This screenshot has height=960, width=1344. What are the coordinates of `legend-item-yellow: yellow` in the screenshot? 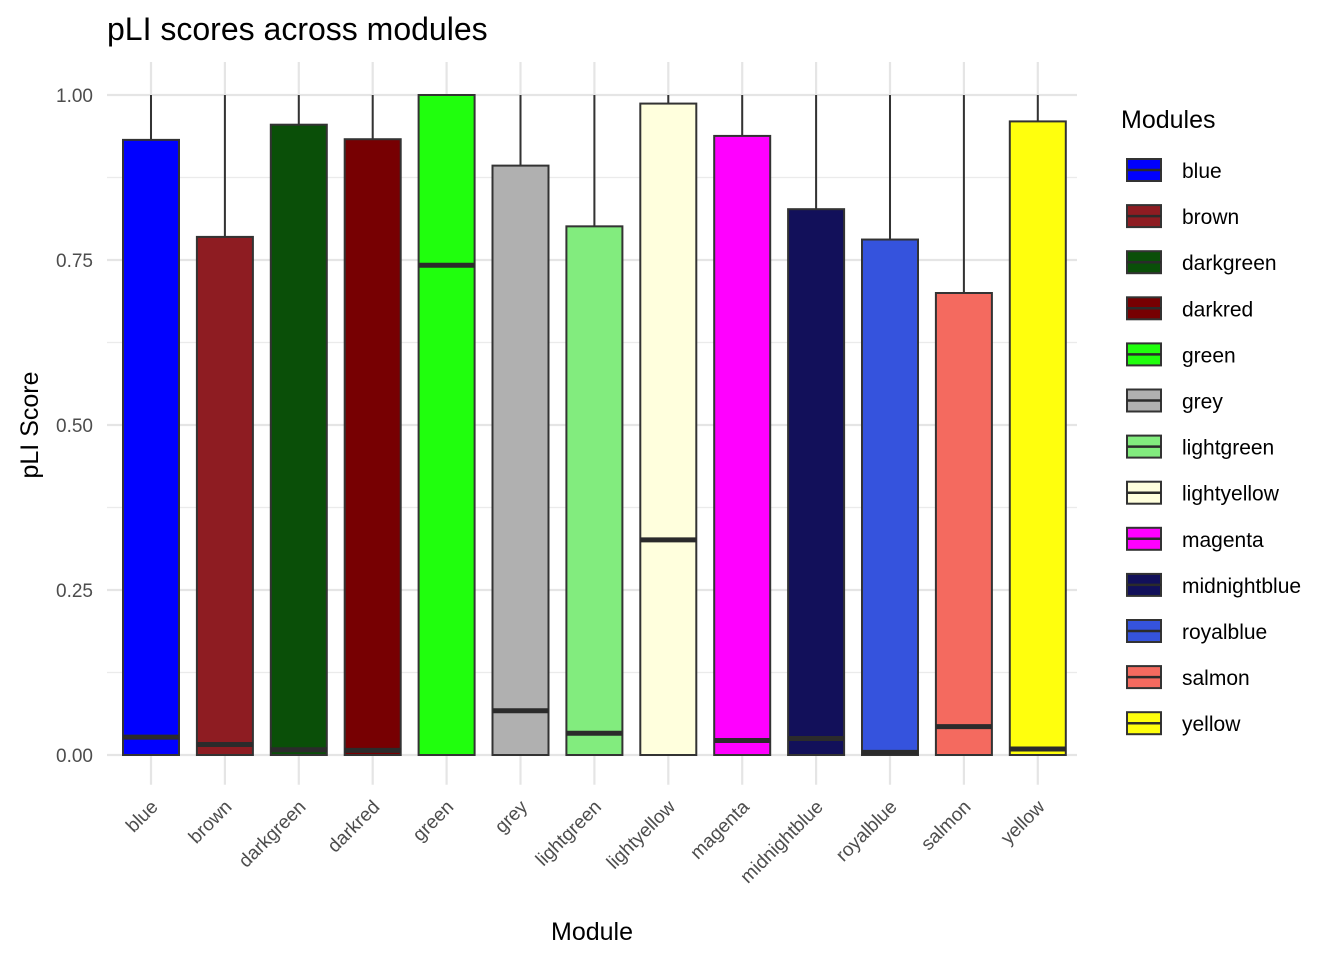 It's located at (1183, 723).